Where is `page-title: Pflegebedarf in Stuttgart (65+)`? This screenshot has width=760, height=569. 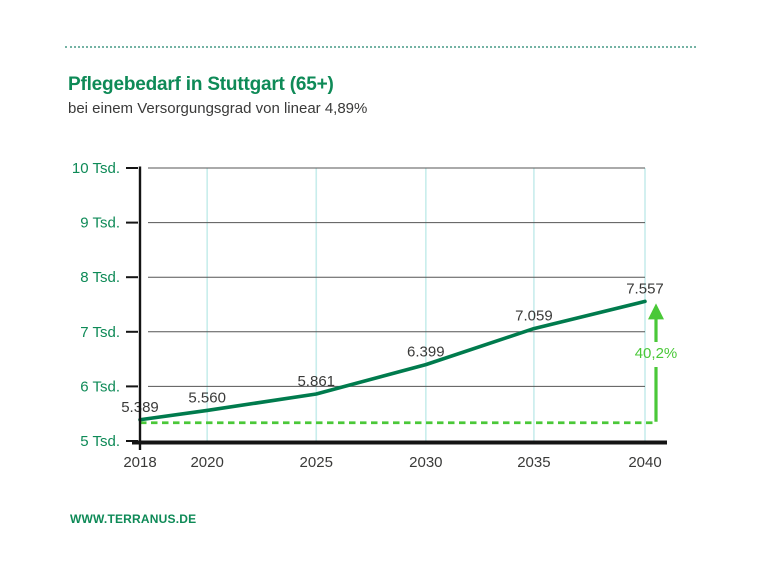
page-title: Pflegebedarf in Stuttgart (65+) is located at coordinates (201, 84).